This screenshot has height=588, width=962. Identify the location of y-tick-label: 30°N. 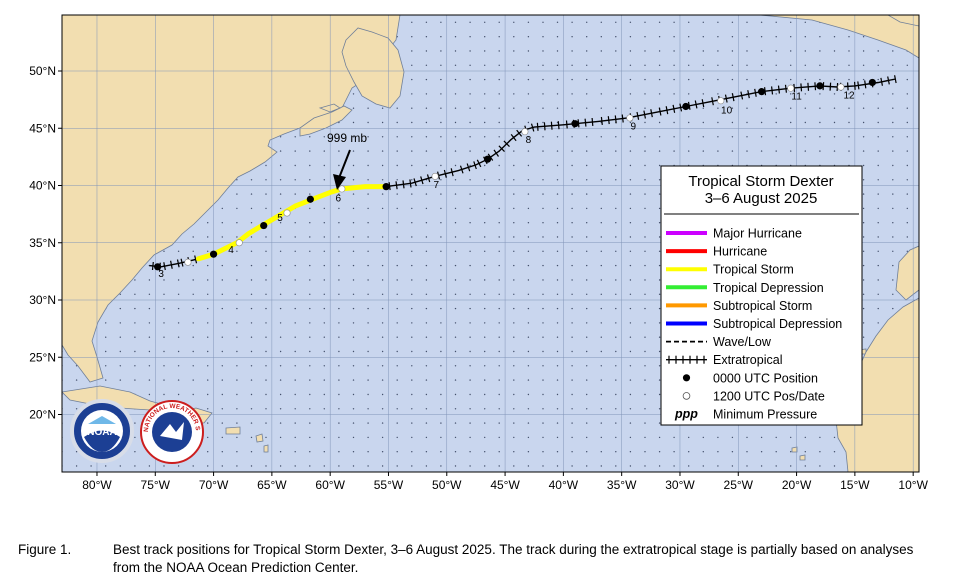
(42, 300).